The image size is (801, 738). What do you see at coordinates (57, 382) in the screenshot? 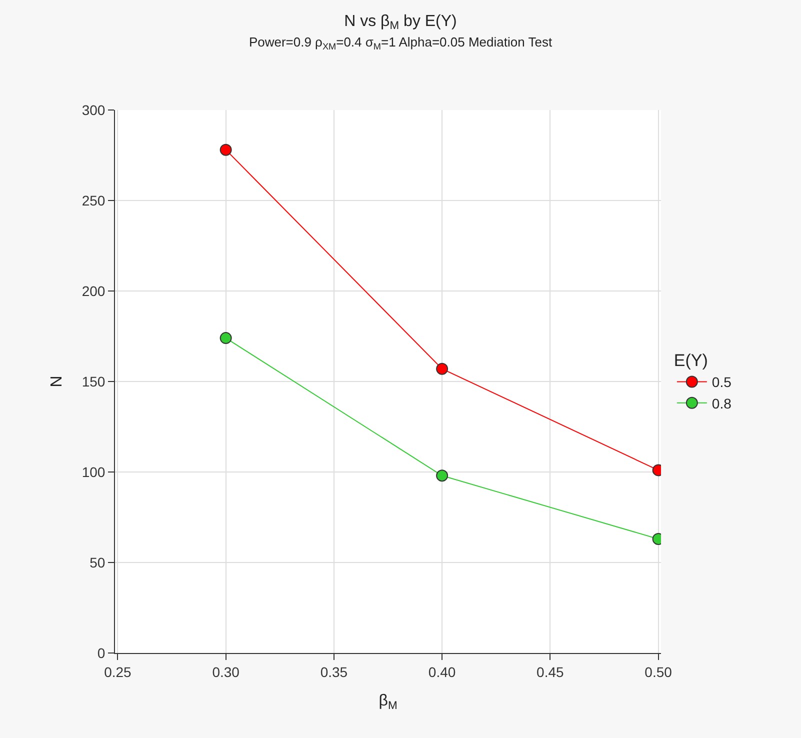
I see `y-axis-title: N` at bounding box center [57, 382].